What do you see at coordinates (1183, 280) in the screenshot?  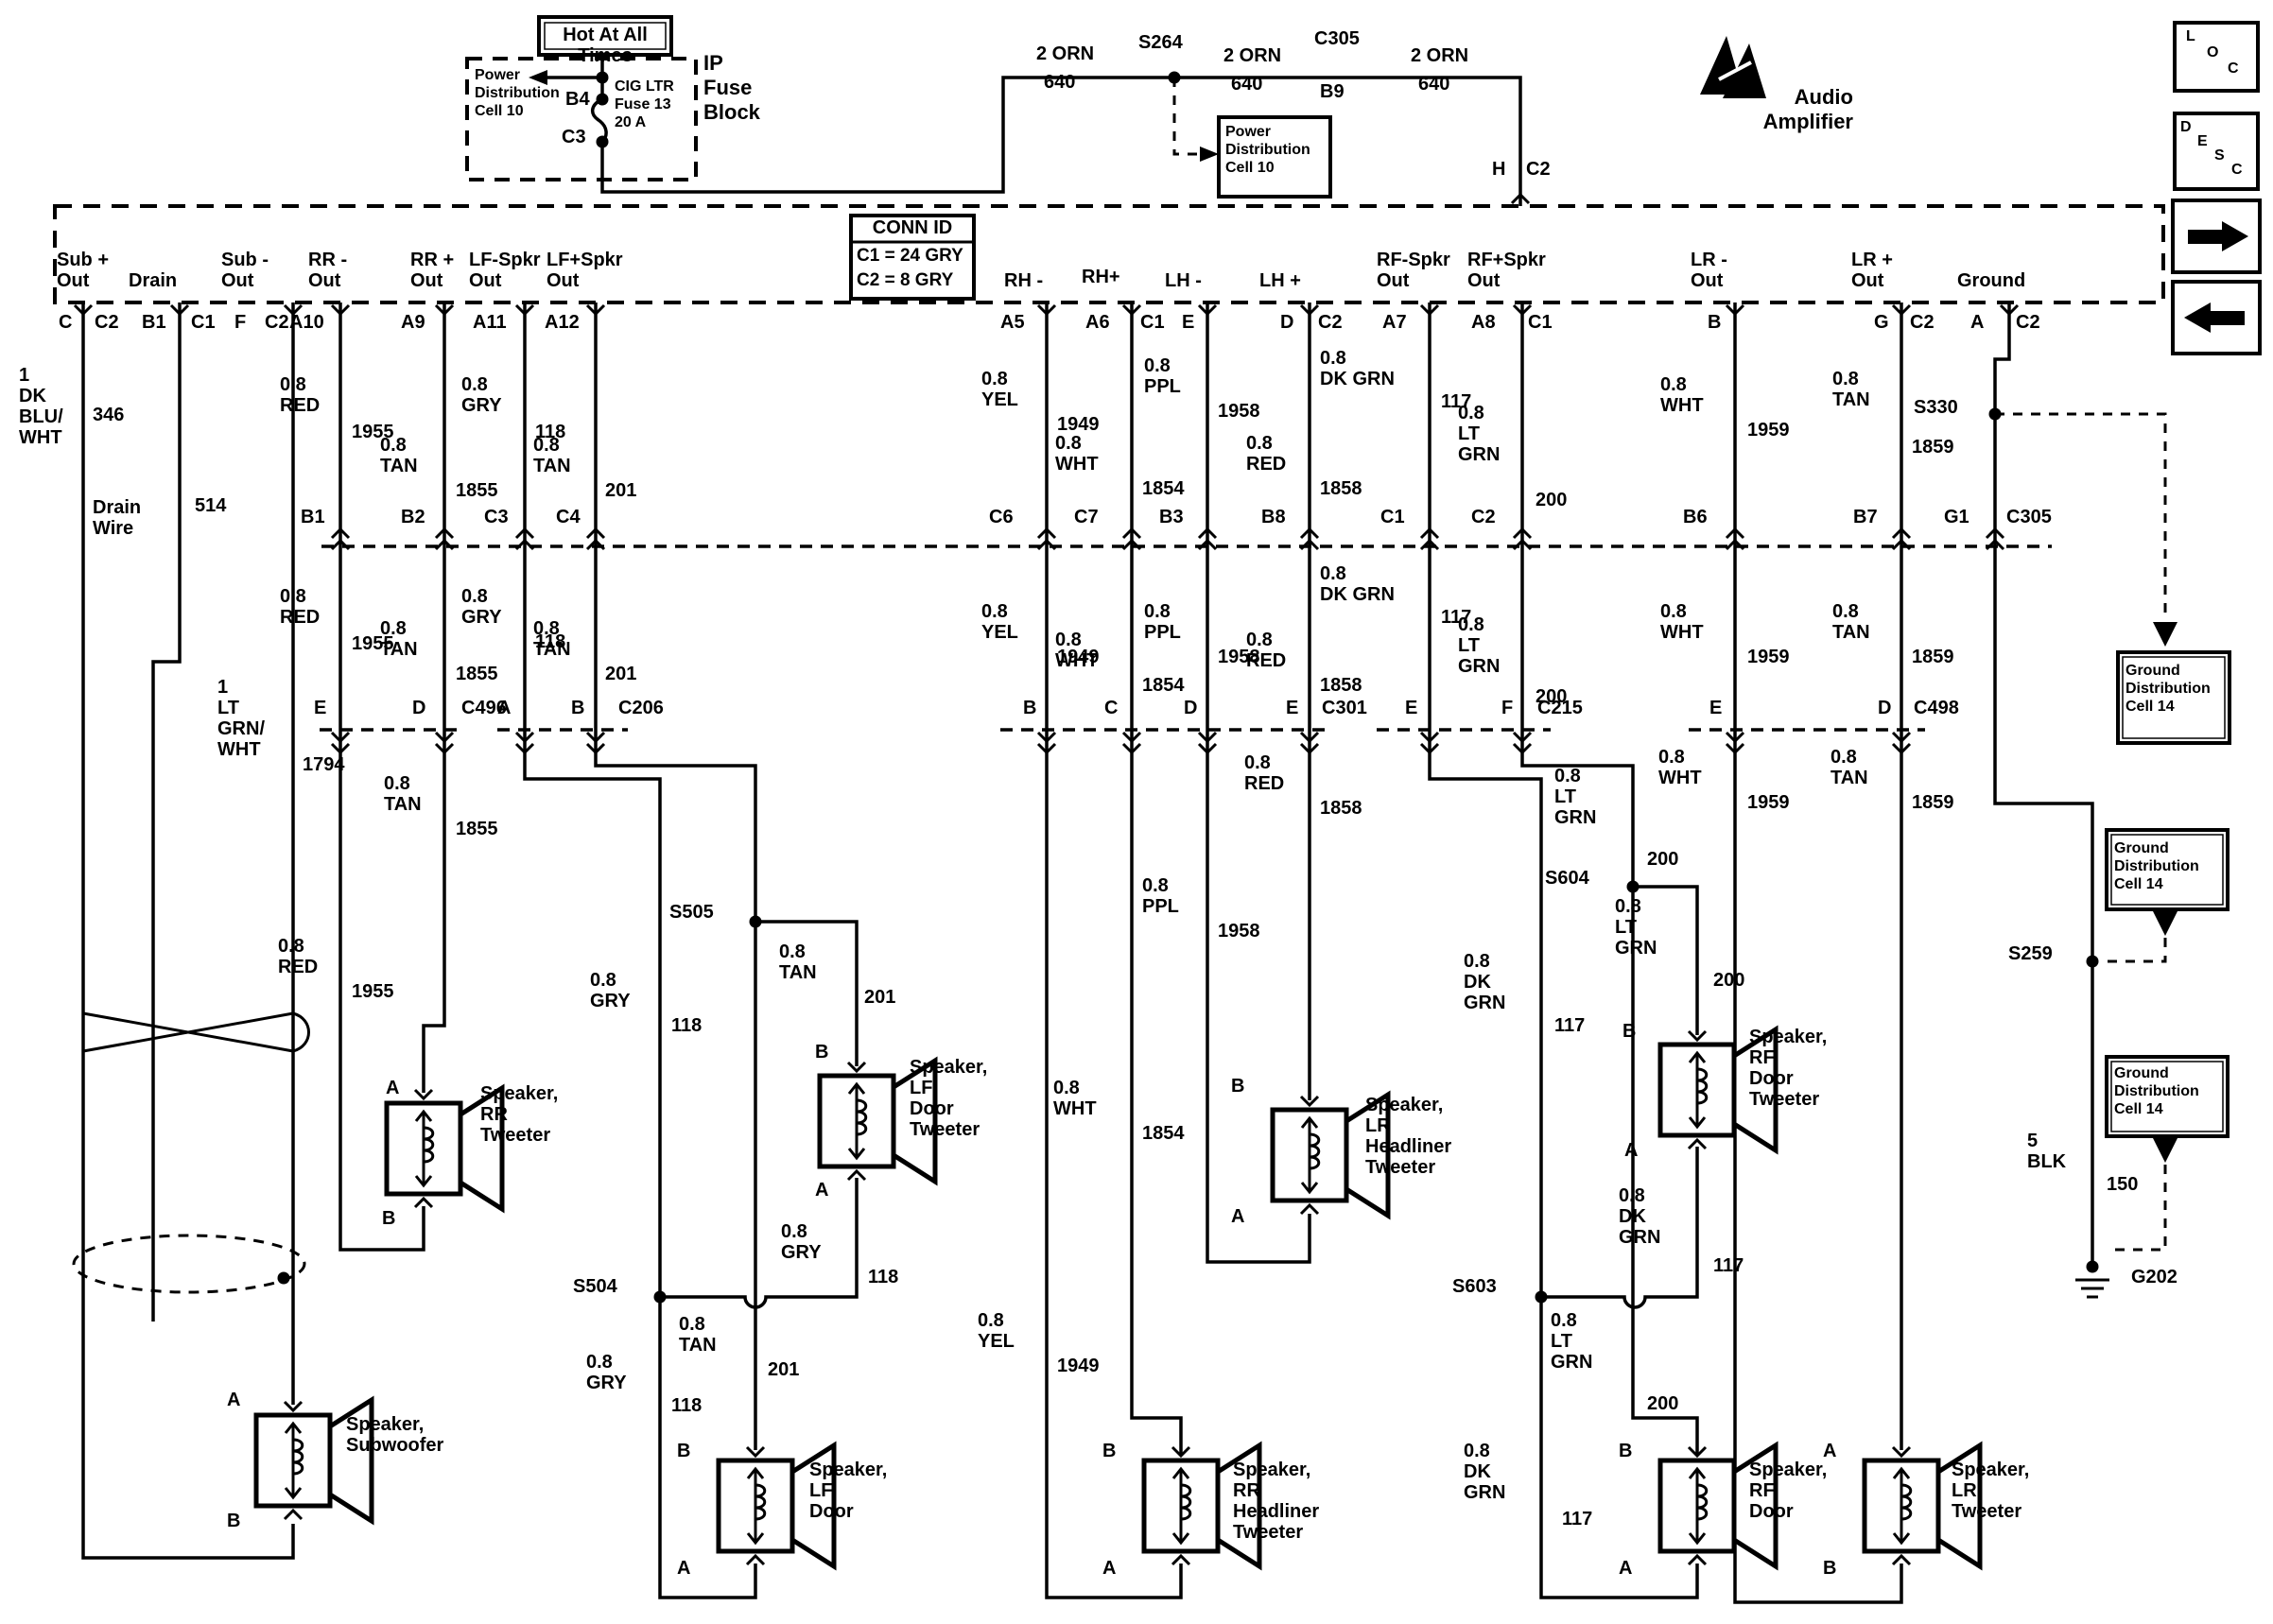 I see `hdr-lh-minus: LH -` at bounding box center [1183, 280].